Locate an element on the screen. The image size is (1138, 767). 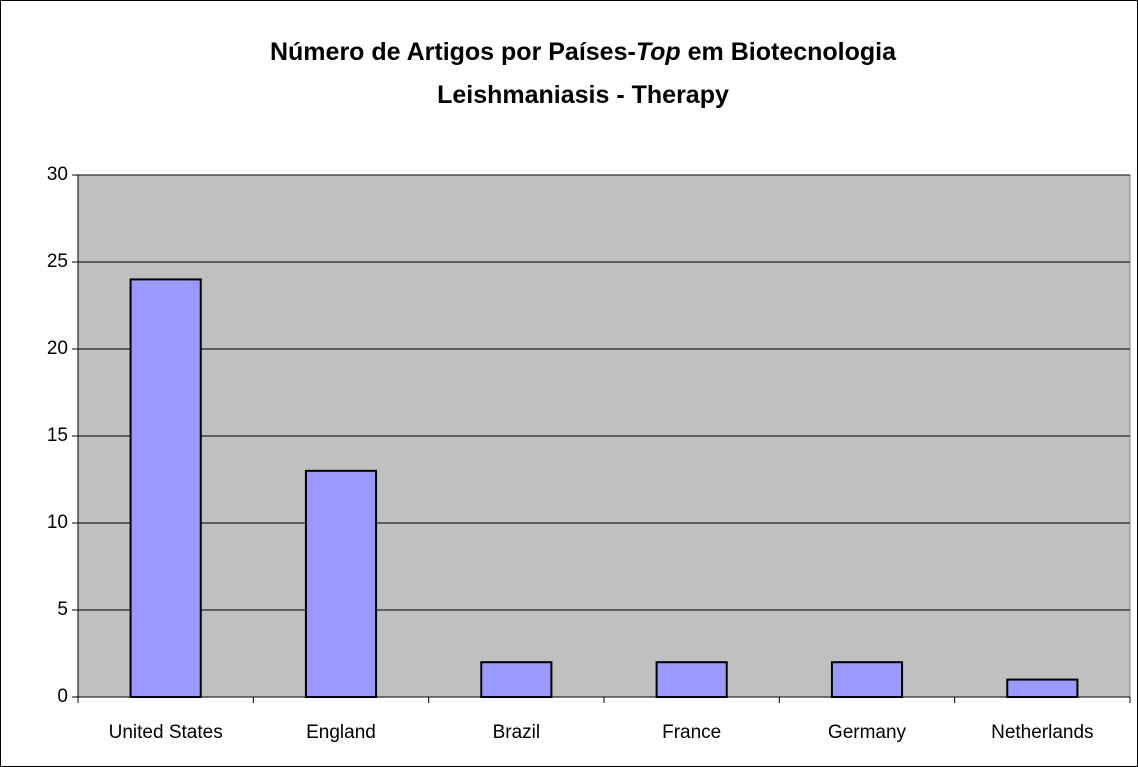
x-tick-label: Germany is located at coordinates (867, 732).